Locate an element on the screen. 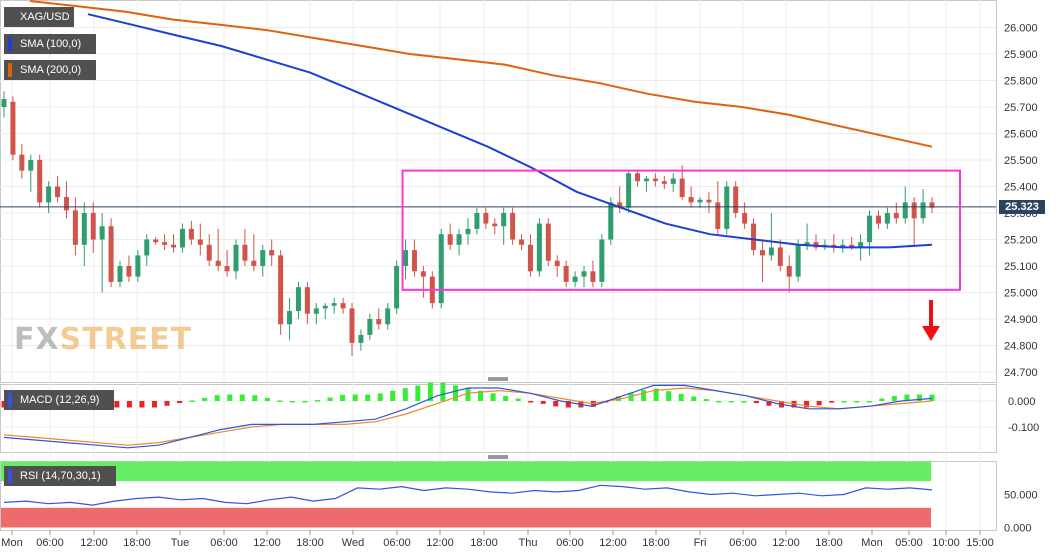 This screenshot has height=555, width=1060. price-tick-label: 25.500 is located at coordinates (1021, 161).